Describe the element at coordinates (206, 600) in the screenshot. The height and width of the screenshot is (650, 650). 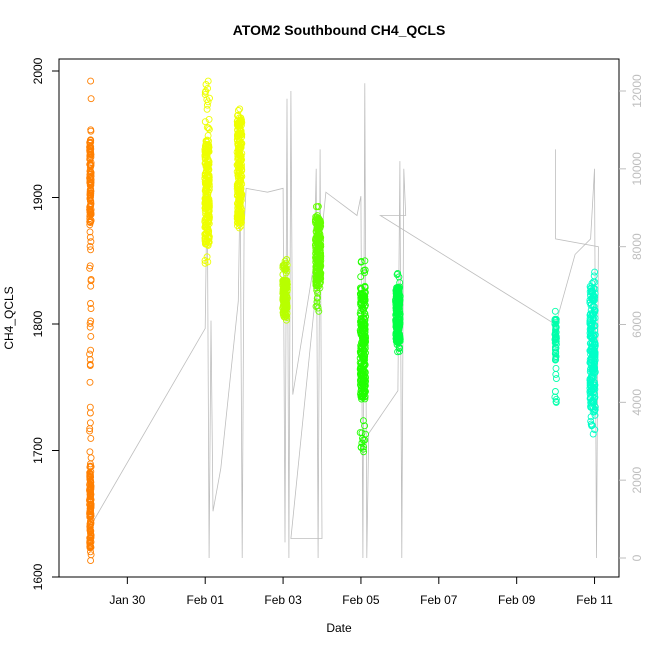
I see `x-tick-label-1: Feb 01` at that location.